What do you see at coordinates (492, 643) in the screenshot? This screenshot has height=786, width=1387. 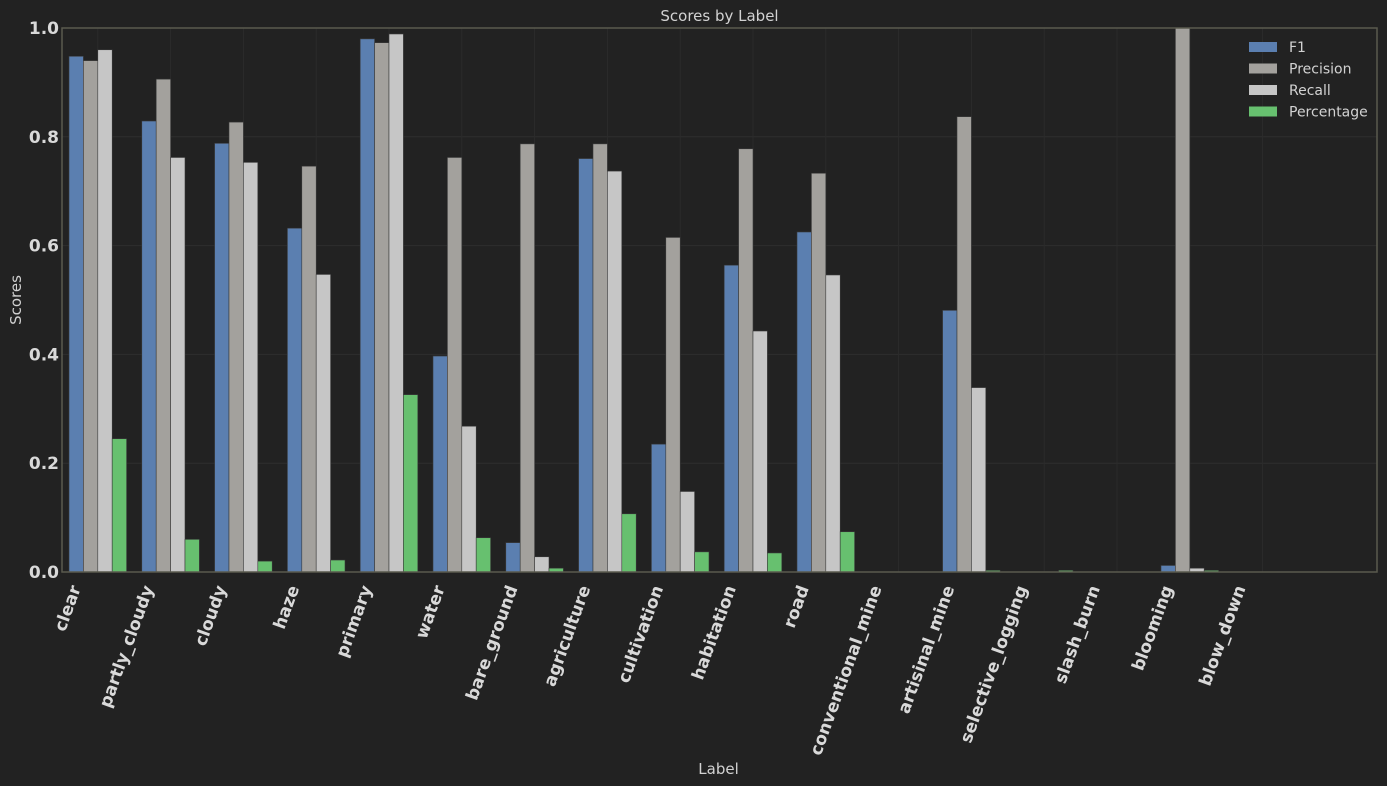 I see `x-tick-label: bare_ground` at bounding box center [492, 643].